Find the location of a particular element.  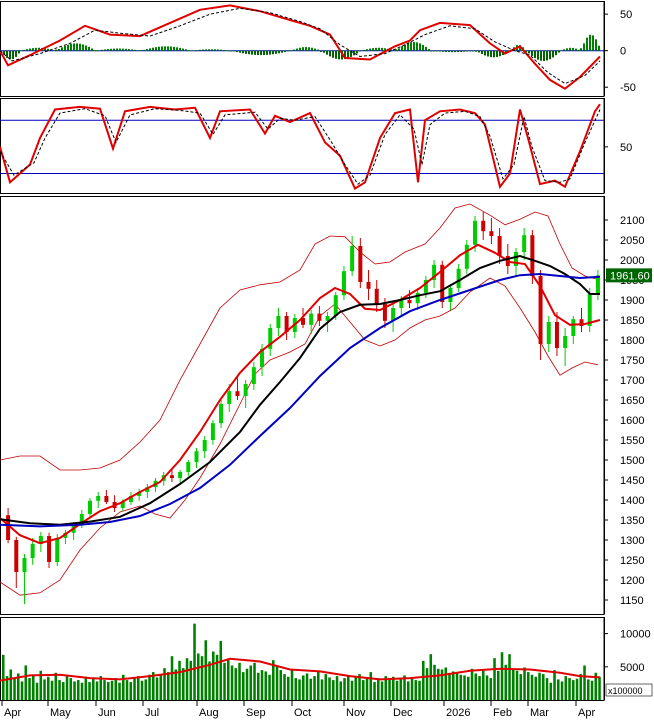

x-axis-tick-label: Oct is located at coordinates (302, 713).